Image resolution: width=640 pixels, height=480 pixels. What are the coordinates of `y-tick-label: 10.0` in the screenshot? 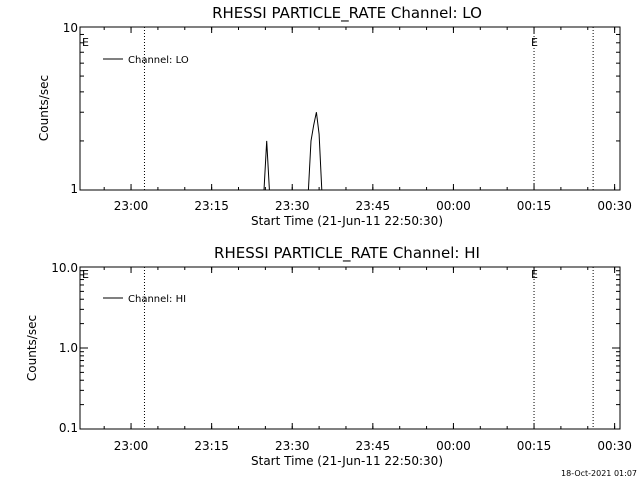 It's located at (64, 268).